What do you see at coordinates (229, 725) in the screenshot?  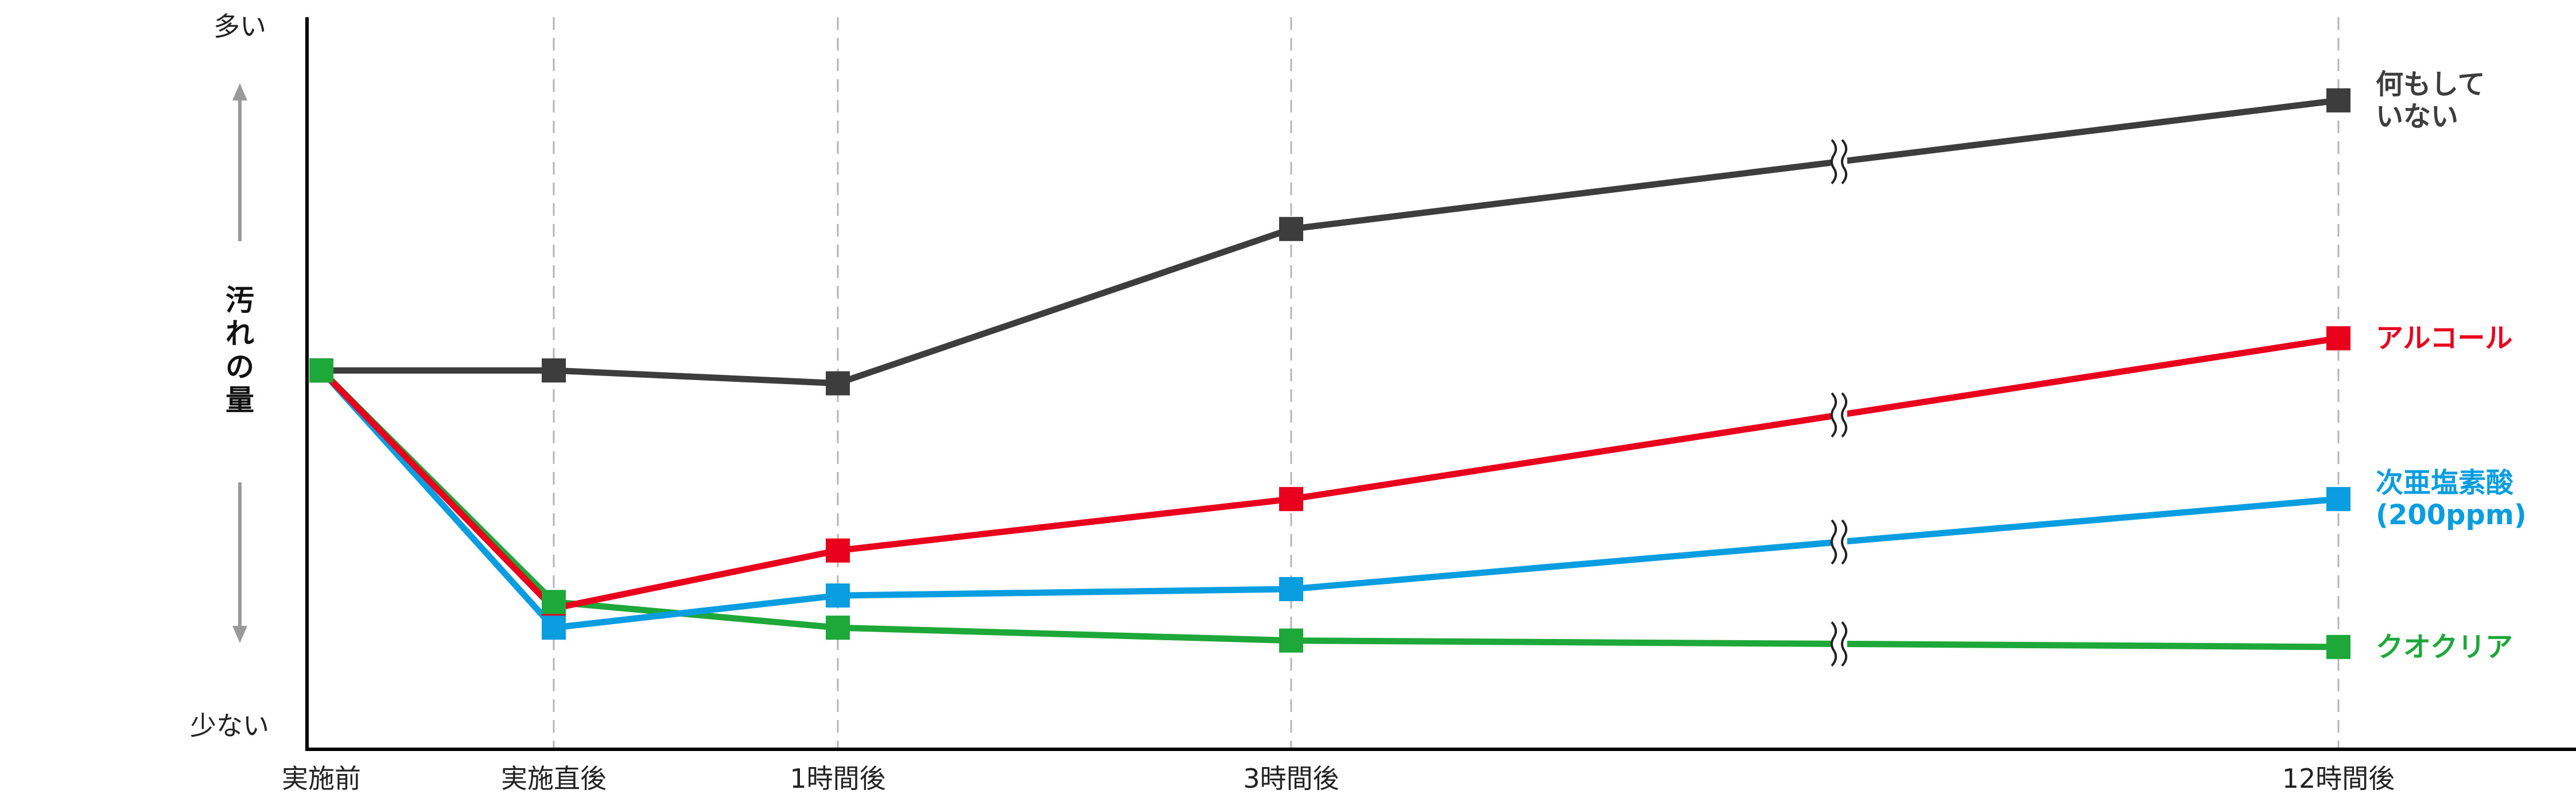 I see `y-axis-bottom-label: 少ない` at bounding box center [229, 725].